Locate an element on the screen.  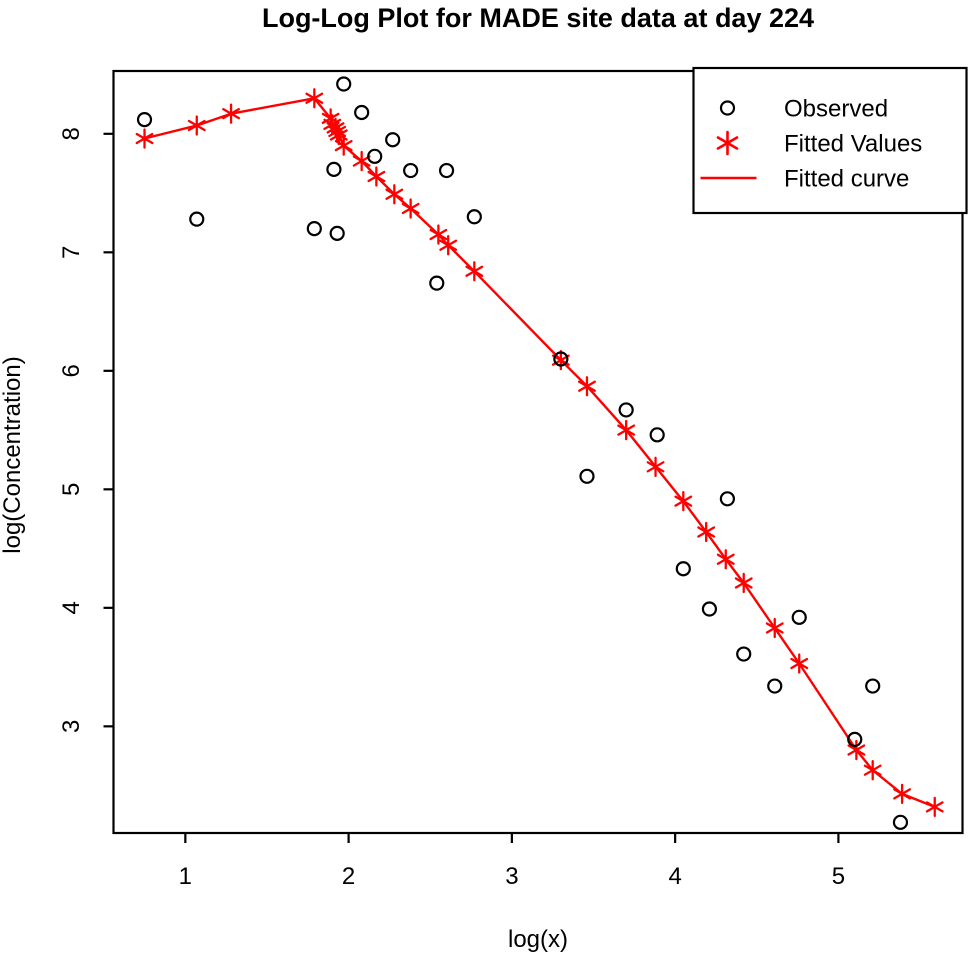
legend: Observed Fitted Values Fitted curve is located at coordinates (830, 140).